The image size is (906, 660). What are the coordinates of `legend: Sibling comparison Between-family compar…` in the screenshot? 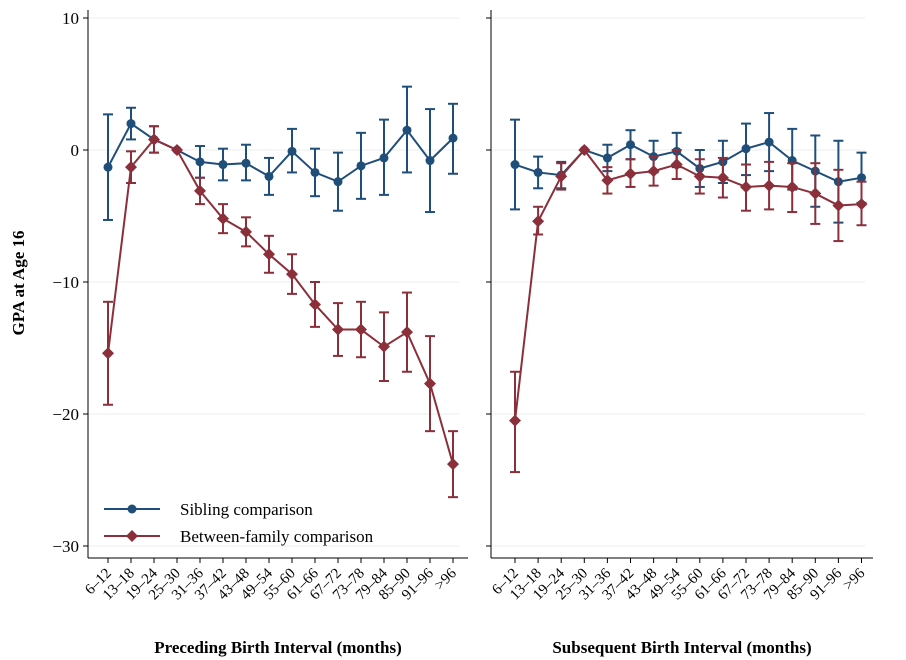 It's located at (239, 523).